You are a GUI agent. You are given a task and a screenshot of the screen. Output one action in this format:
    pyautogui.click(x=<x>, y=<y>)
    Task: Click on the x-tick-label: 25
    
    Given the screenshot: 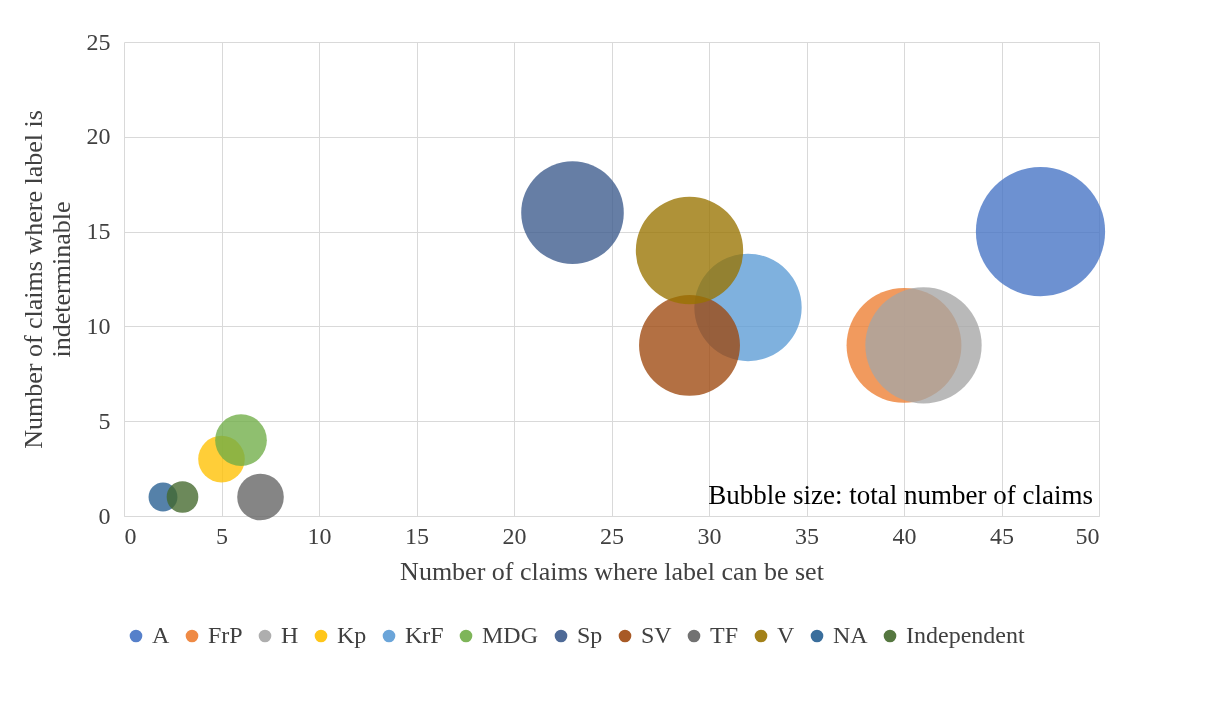 What is the action you would take?
    pyautogui.click(x=612, y=535)
    